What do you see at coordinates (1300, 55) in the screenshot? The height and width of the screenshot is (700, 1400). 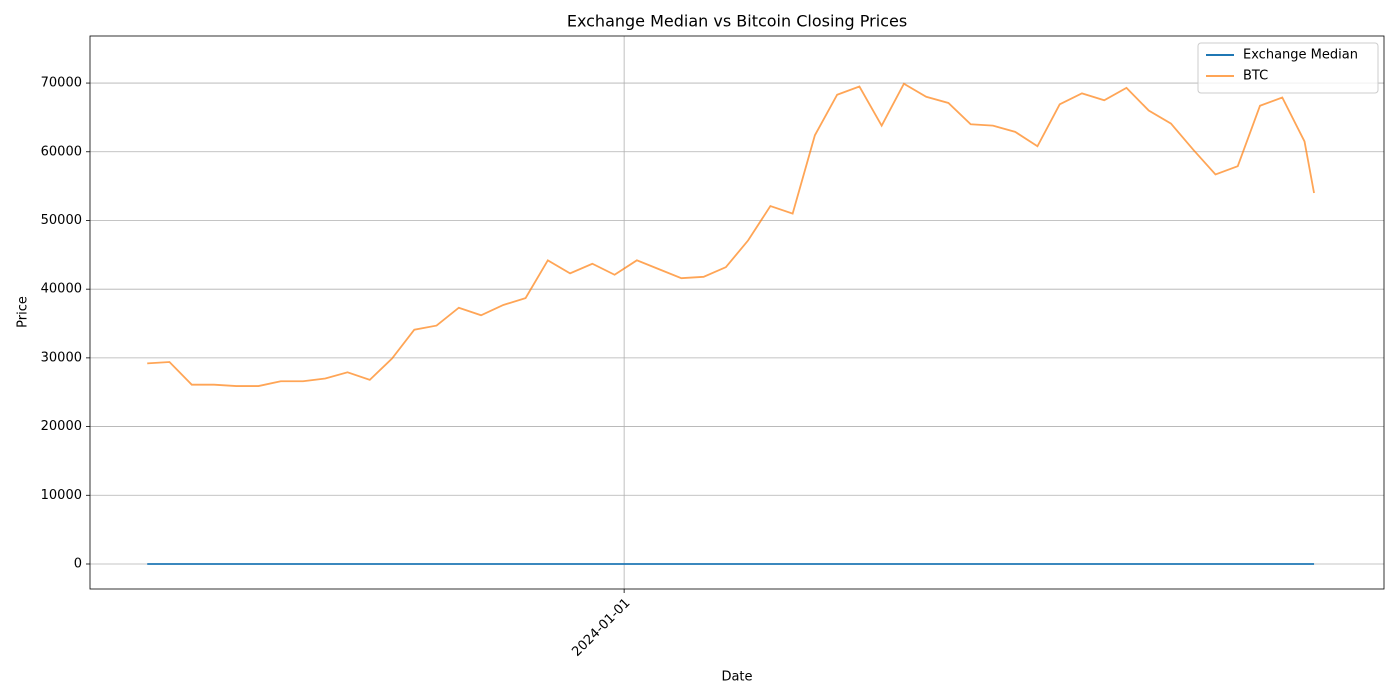 I see `legend-label: Exchange Median` at bounding box center [1300, 55].